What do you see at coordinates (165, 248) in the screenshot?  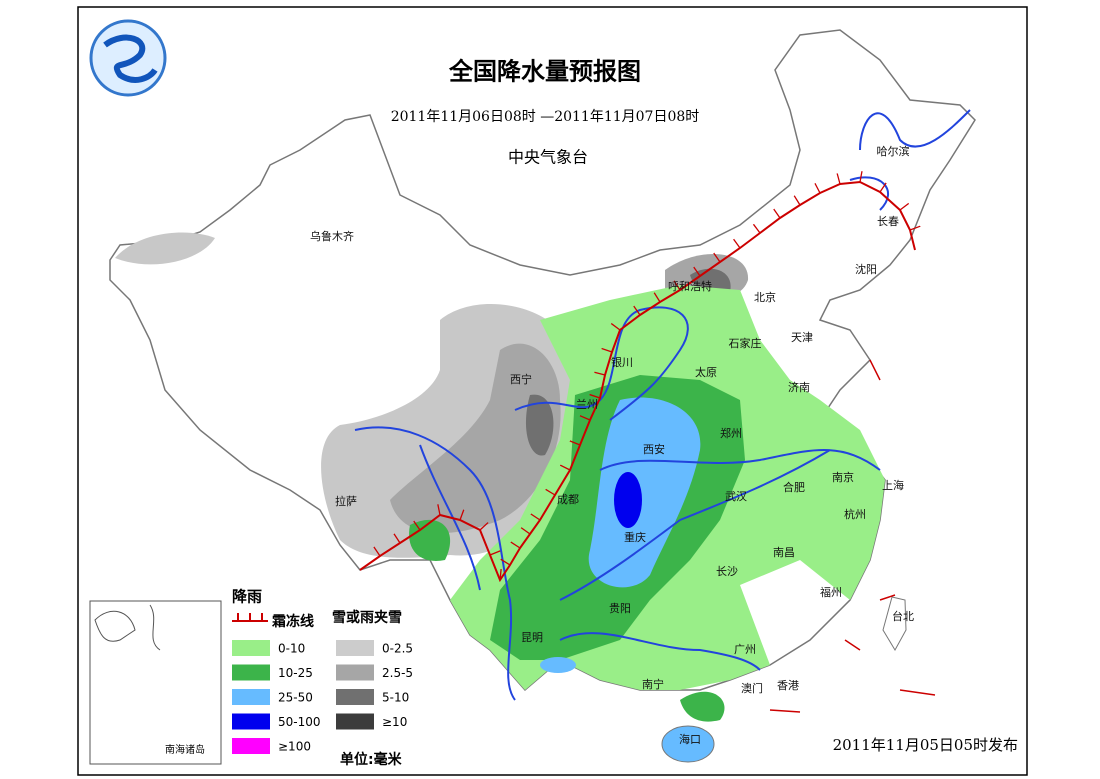 I see `snow-area` at bounding box center [165, 248].